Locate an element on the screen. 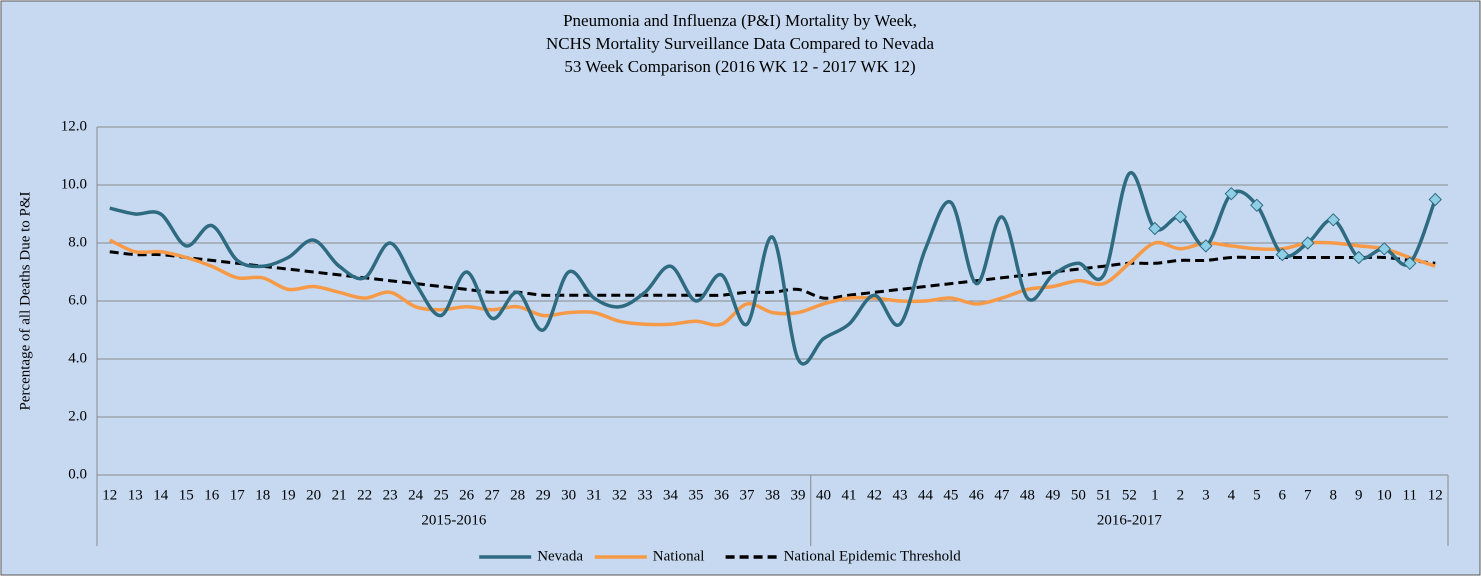  x-group-label: 2016-2017 is located at coordinates (1129, 520).